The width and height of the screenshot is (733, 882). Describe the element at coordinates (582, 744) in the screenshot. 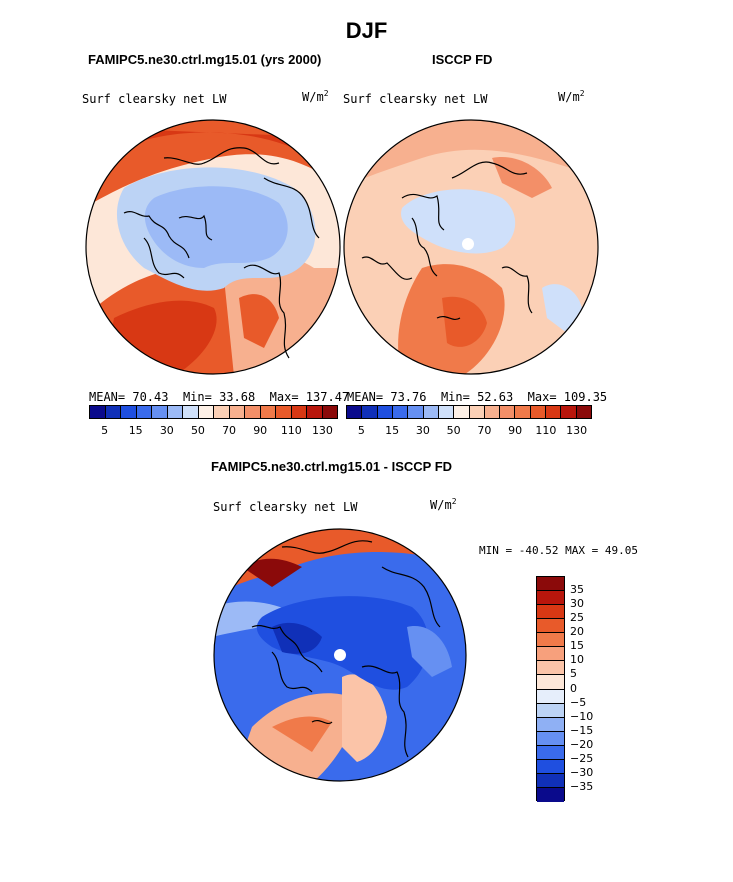

I see `colorbar-tick-label: −20` at that location.